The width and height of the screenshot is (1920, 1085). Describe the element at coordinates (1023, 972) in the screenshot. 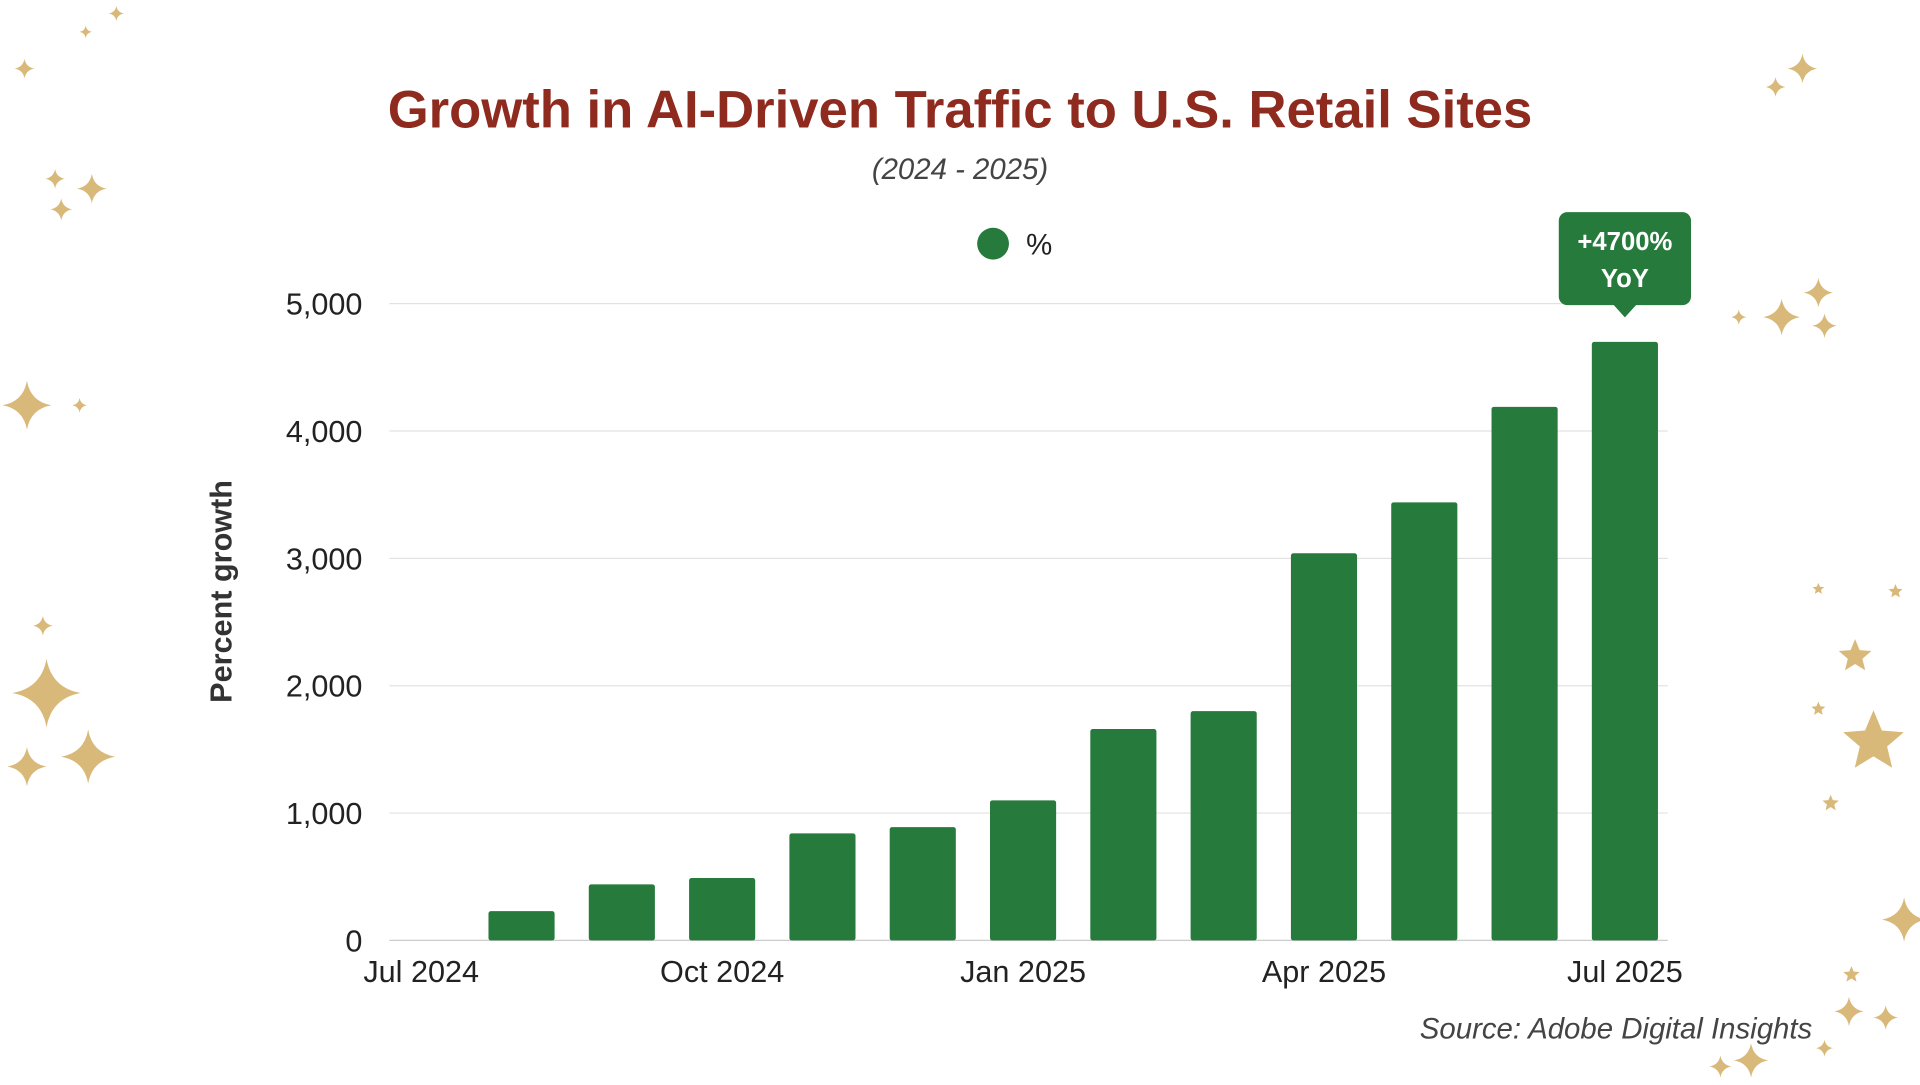

I see `x-tick-label: Jan 2025` at that location.